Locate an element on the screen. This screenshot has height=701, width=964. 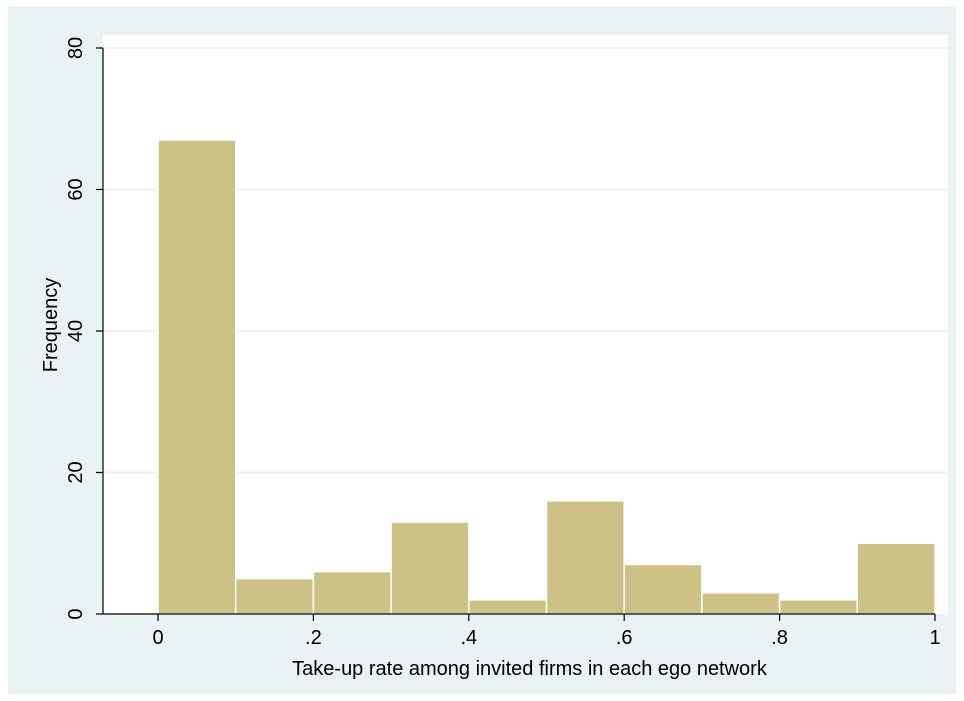
x-tick-label: .6 is located at coordinates (624, 638).